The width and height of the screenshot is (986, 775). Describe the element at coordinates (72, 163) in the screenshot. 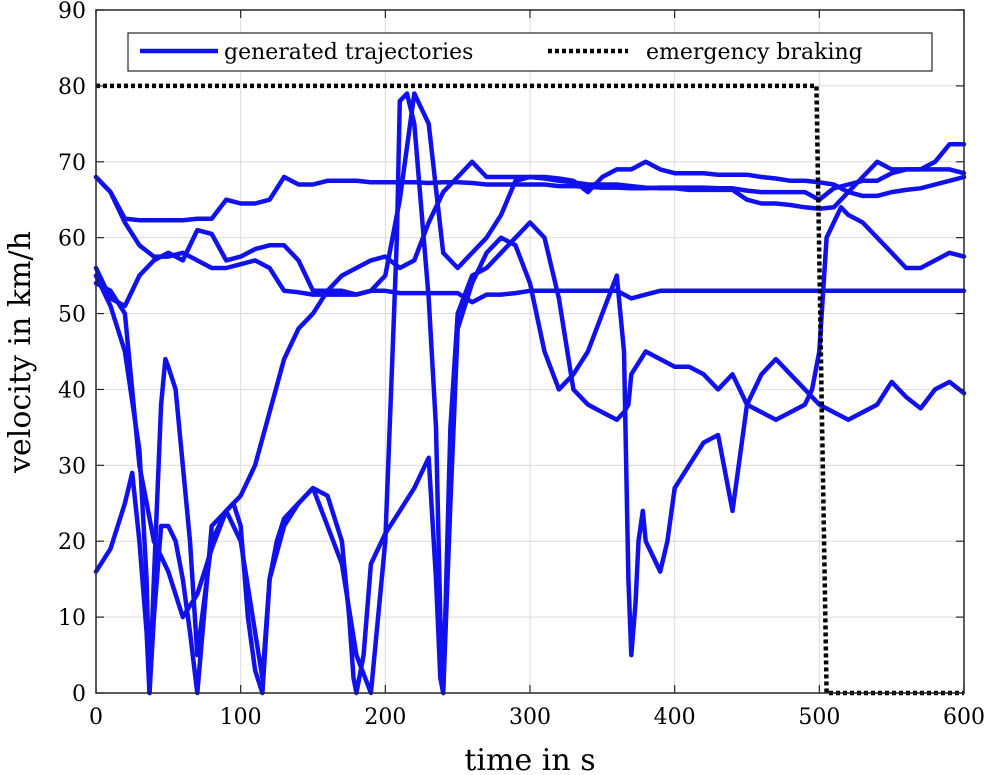

I see `y-tick-label: 70` at that location.